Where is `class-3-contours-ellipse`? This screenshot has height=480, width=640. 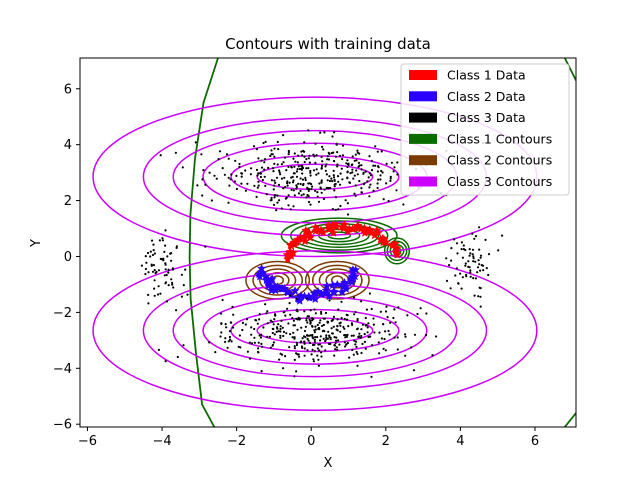
class-3-contours-ellipse is located at coordinates (315, 177).